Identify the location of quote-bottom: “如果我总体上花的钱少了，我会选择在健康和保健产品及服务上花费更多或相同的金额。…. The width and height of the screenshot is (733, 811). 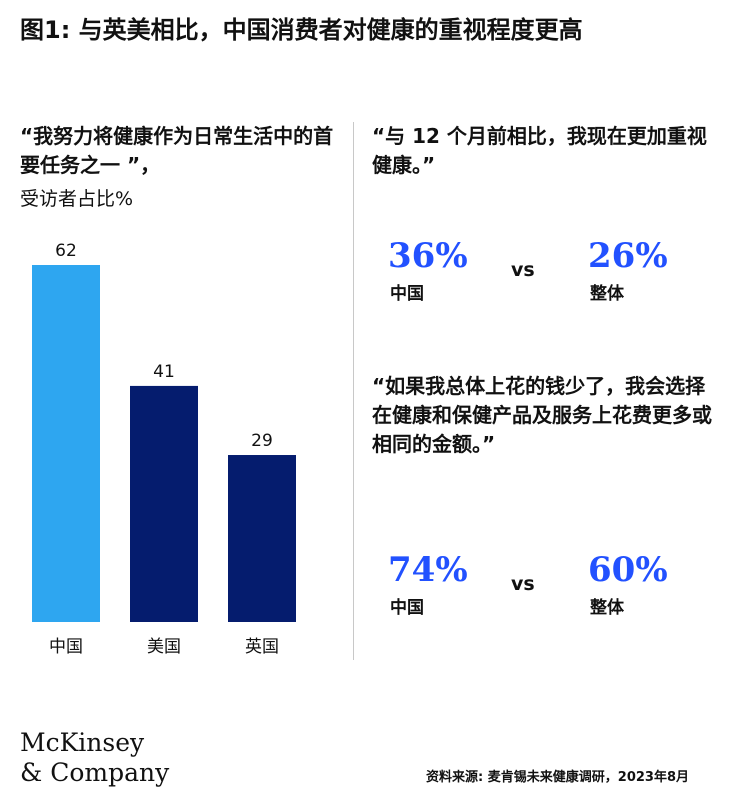
(542, 415).